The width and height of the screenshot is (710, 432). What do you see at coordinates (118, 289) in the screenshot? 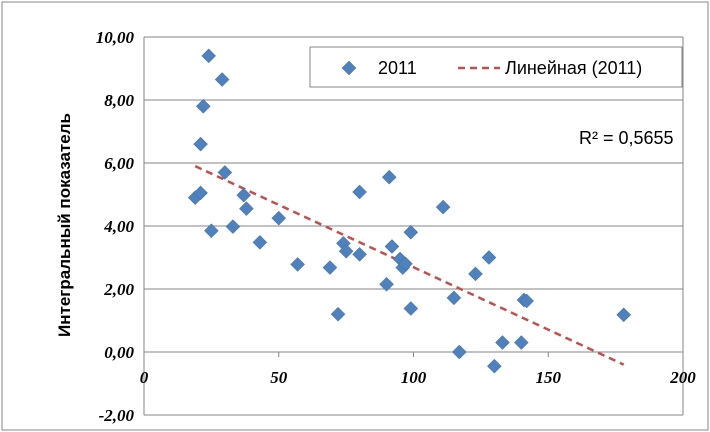
I see `y-tick-label: 2,00` at bounding box center [118, 289].